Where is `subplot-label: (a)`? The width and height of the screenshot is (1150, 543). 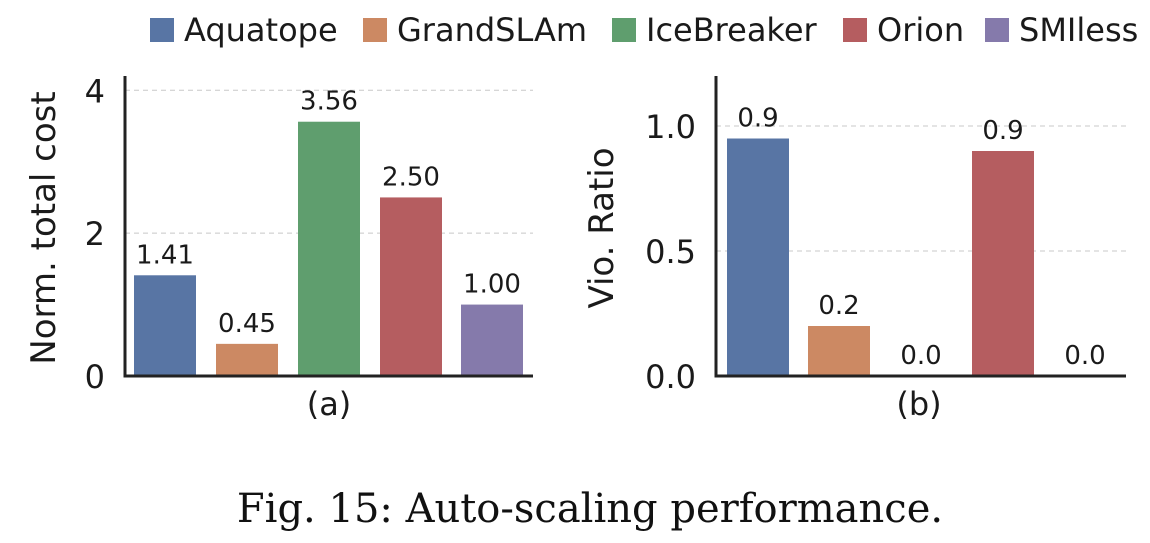 subplot-label: (a) is located at coordinates (329, 404).